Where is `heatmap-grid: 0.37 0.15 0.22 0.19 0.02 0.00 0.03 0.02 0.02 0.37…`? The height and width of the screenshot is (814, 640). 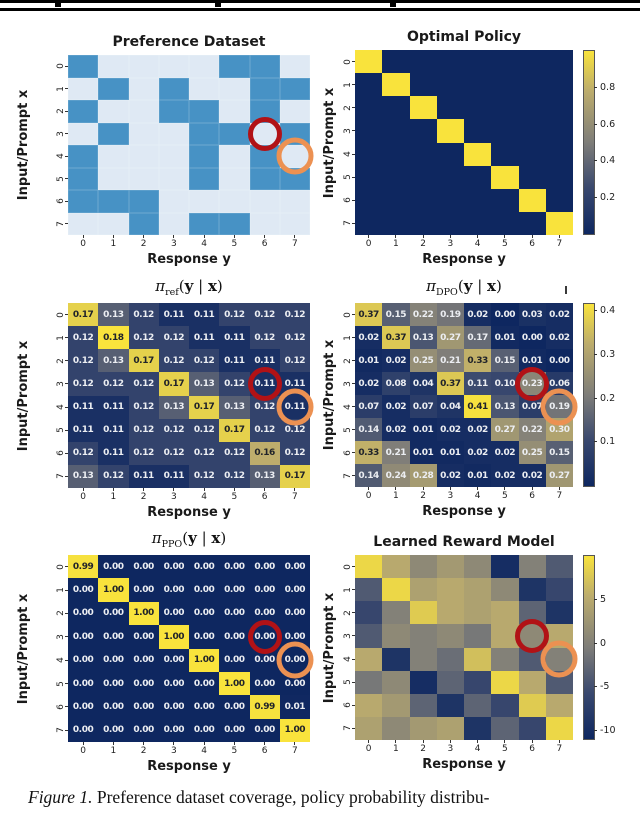 heatmap-grid: 0.37 0.15 0.22 0.19 0.02 0.00 0.03 0.02 0.02 0.37… is located at coordinates (464, 395).